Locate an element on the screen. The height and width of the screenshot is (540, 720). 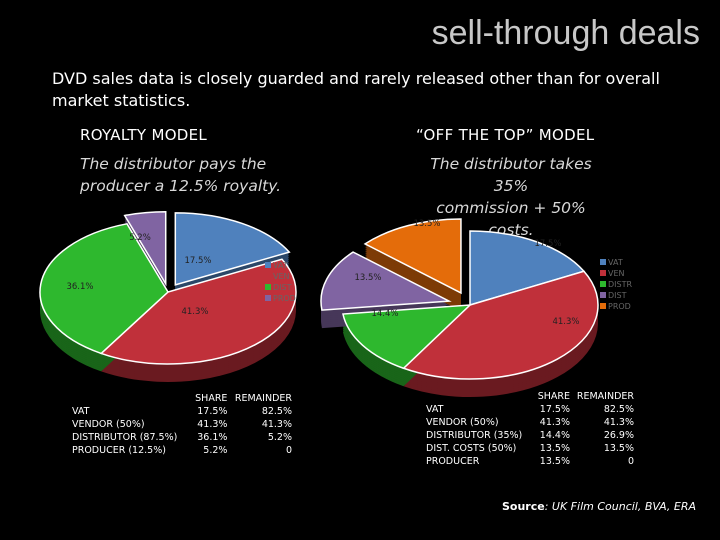
legend-label: DISTR is located at coordinates (620, 284).